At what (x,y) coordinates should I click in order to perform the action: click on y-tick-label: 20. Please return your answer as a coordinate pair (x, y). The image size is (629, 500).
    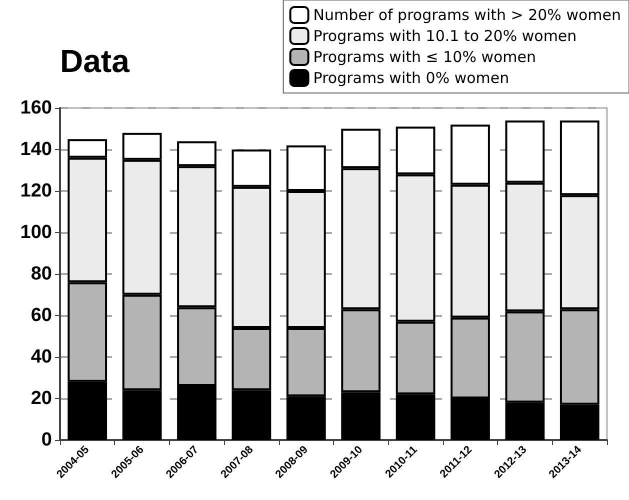
    Looking at the image, I should click on (41, 398).